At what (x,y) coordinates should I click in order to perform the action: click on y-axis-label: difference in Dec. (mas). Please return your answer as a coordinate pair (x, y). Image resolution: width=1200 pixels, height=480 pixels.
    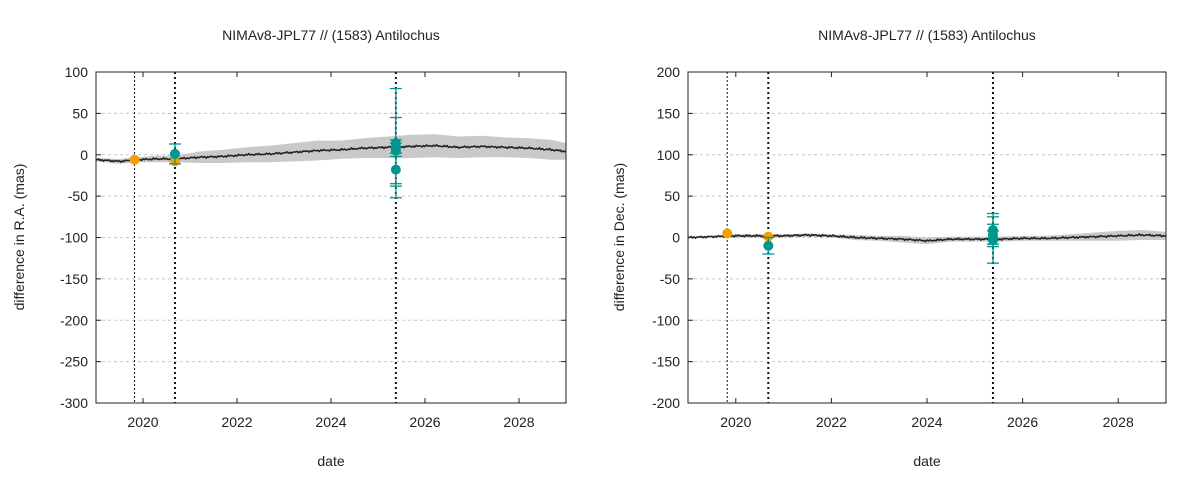
    Looking at the image, I should click on (619, 237).